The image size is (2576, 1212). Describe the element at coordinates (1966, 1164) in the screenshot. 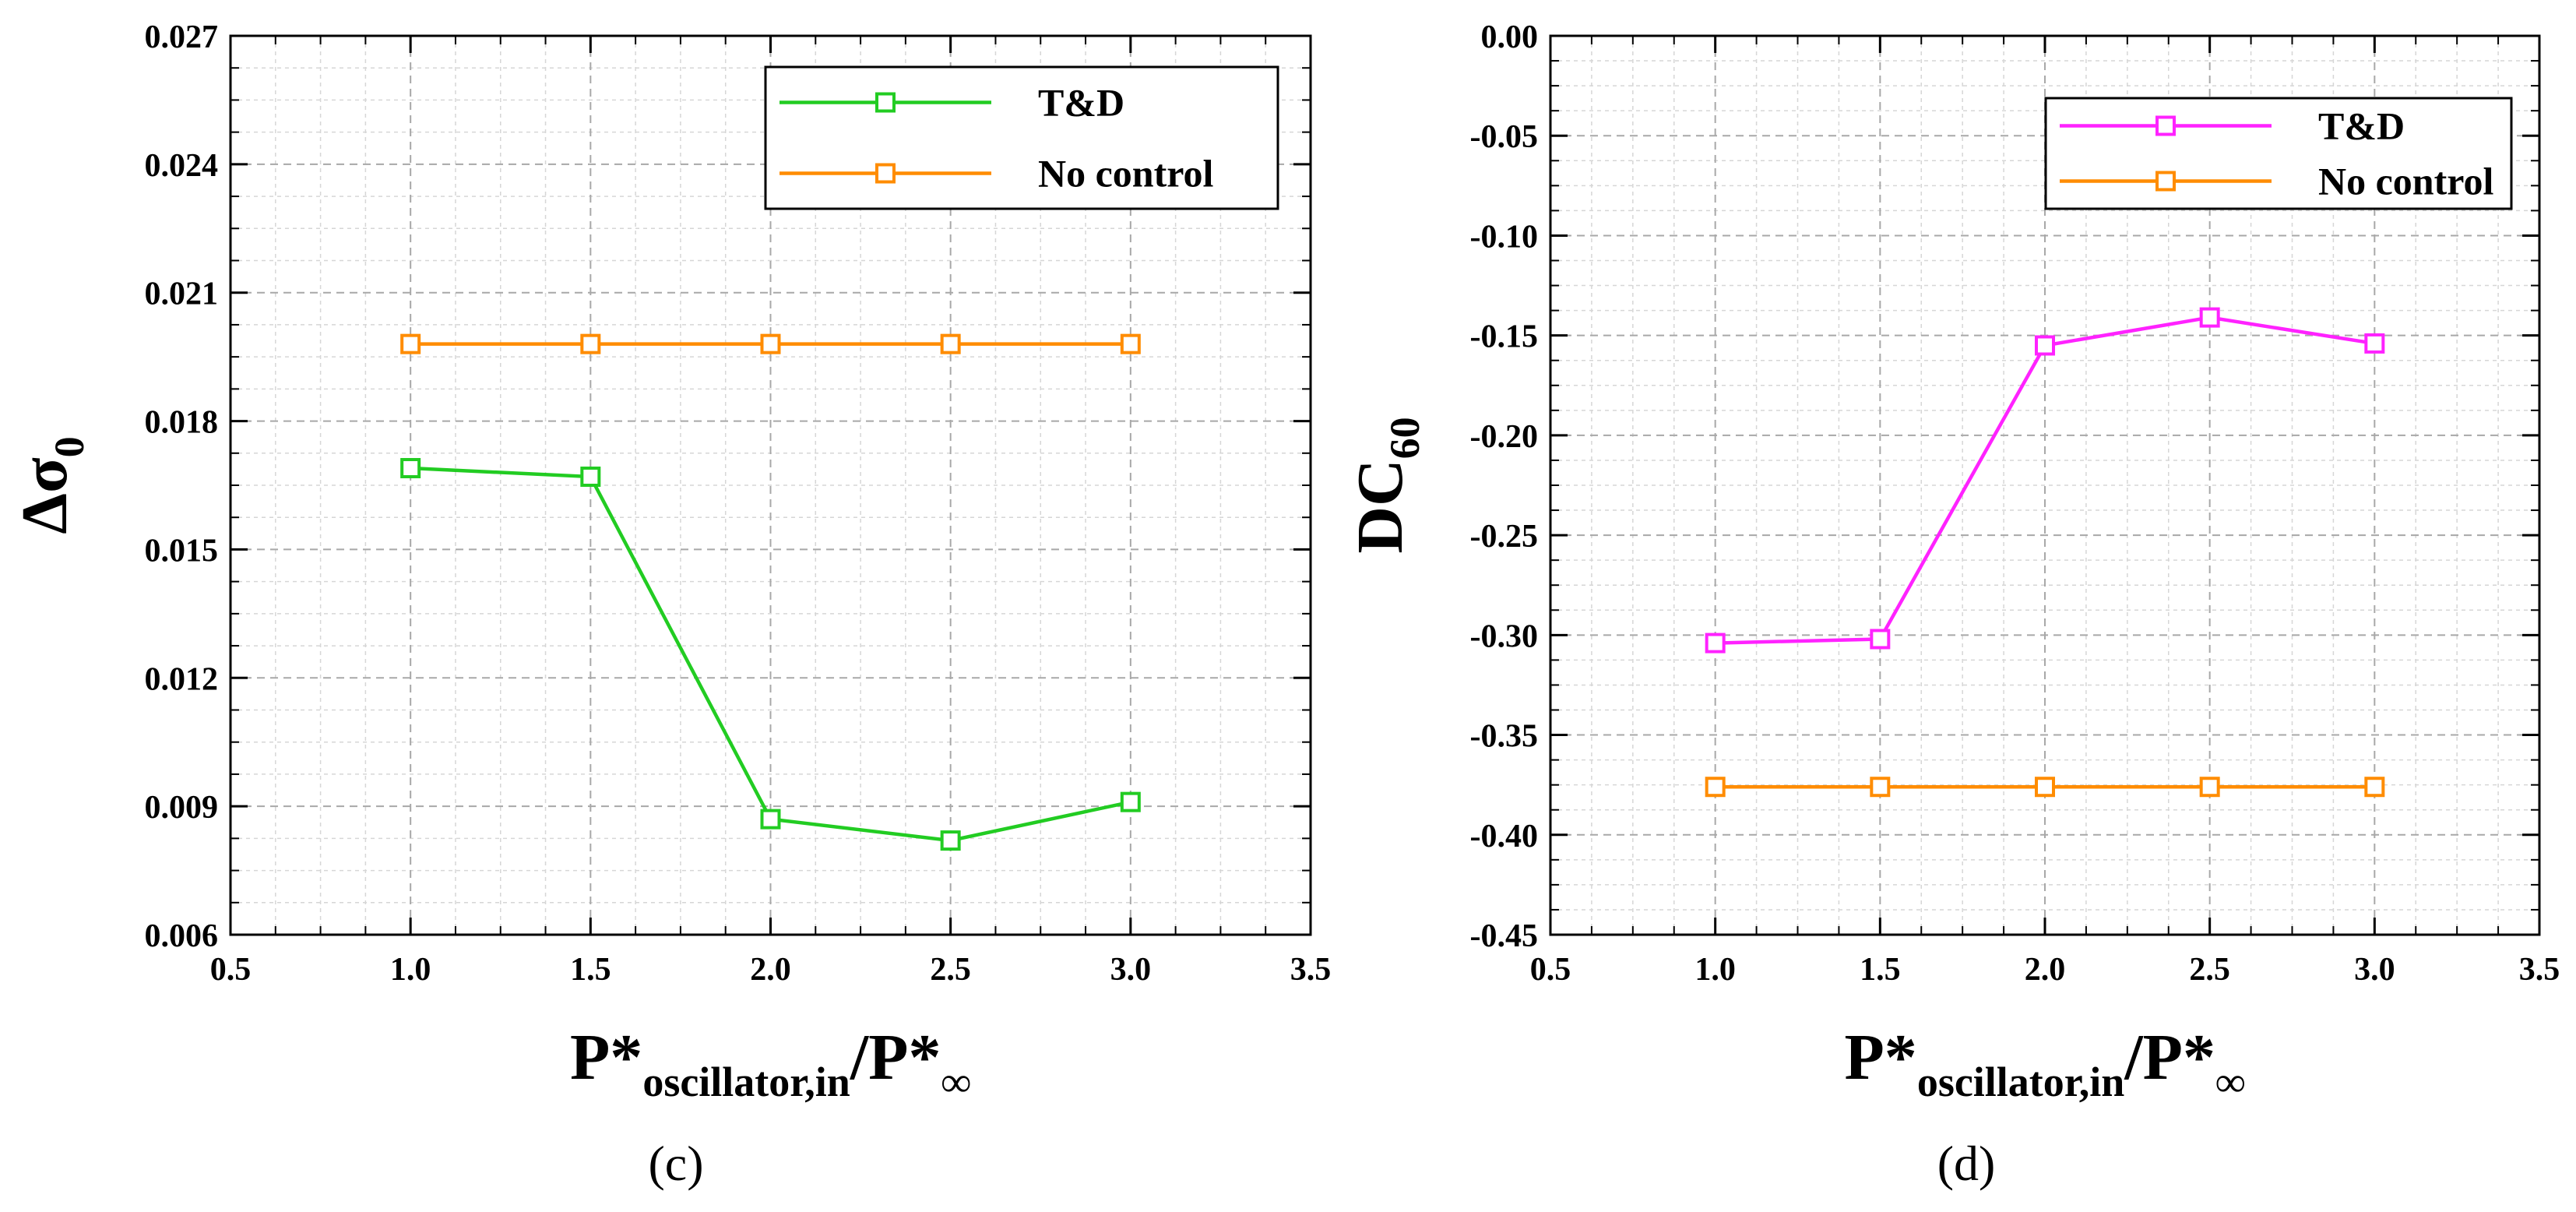

I see `panel-label: (d)` at that location.